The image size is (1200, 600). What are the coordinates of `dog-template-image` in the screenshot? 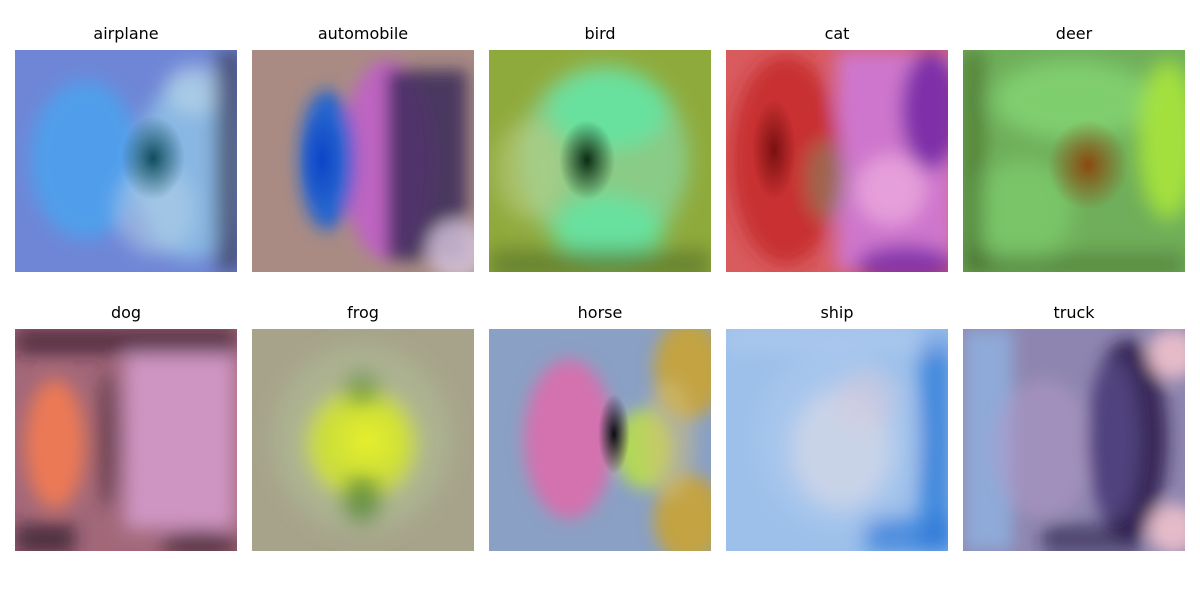 It's located at (126, 440).